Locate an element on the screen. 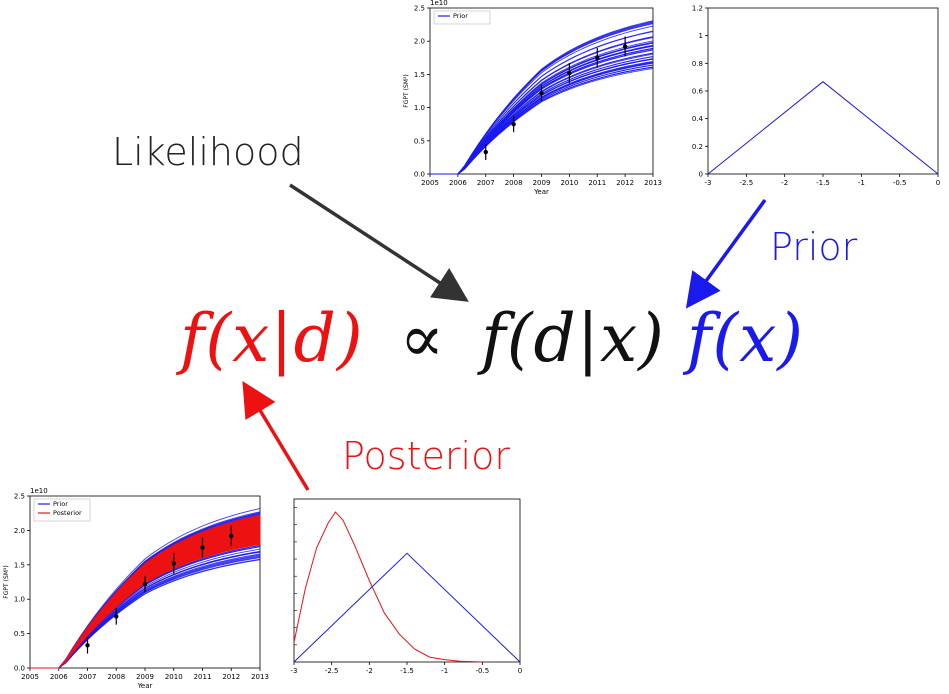 Image resolution: width=949 pixels, height=694 pixels. axes: -3 -2.5 -2 -1.5 -1 -0.5 0 is located at coordinates (406, 586).